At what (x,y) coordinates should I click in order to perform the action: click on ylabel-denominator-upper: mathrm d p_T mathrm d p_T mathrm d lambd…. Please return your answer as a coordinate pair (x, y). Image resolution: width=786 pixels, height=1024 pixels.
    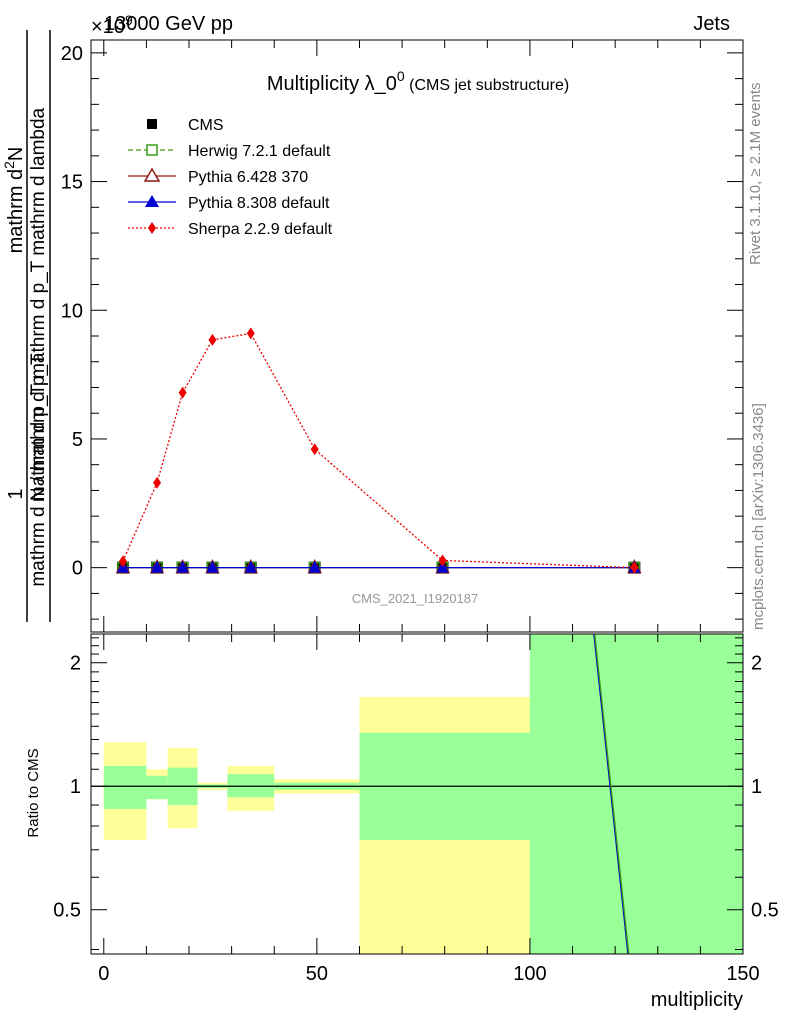
    Looking at the image, I should click on (38, 304).